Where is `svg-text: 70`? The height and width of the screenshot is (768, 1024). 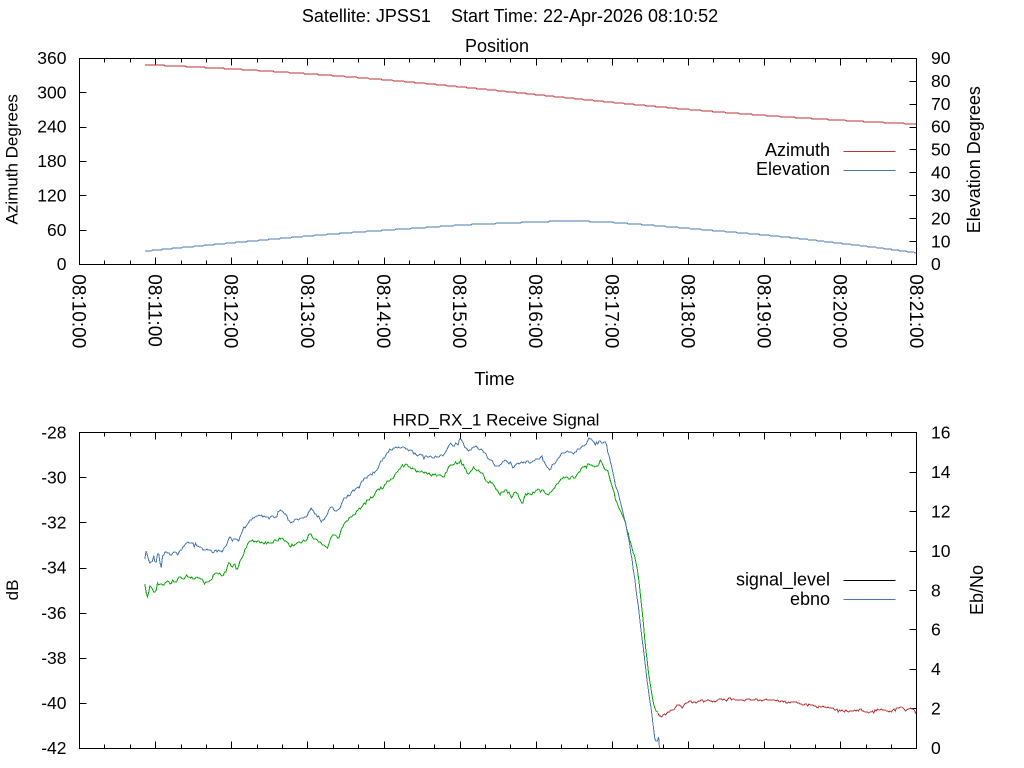 svg-text: 70 is located at coordinates (941, 104).